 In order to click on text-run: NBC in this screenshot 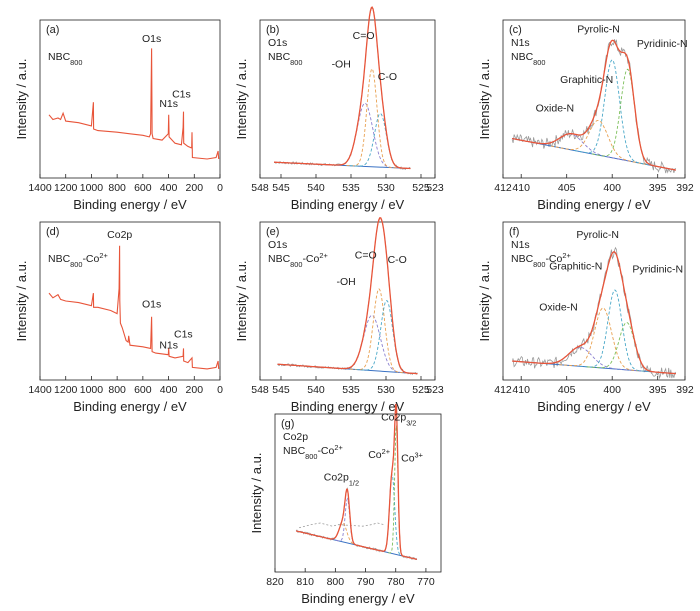, I will do `click(279, 57)`.